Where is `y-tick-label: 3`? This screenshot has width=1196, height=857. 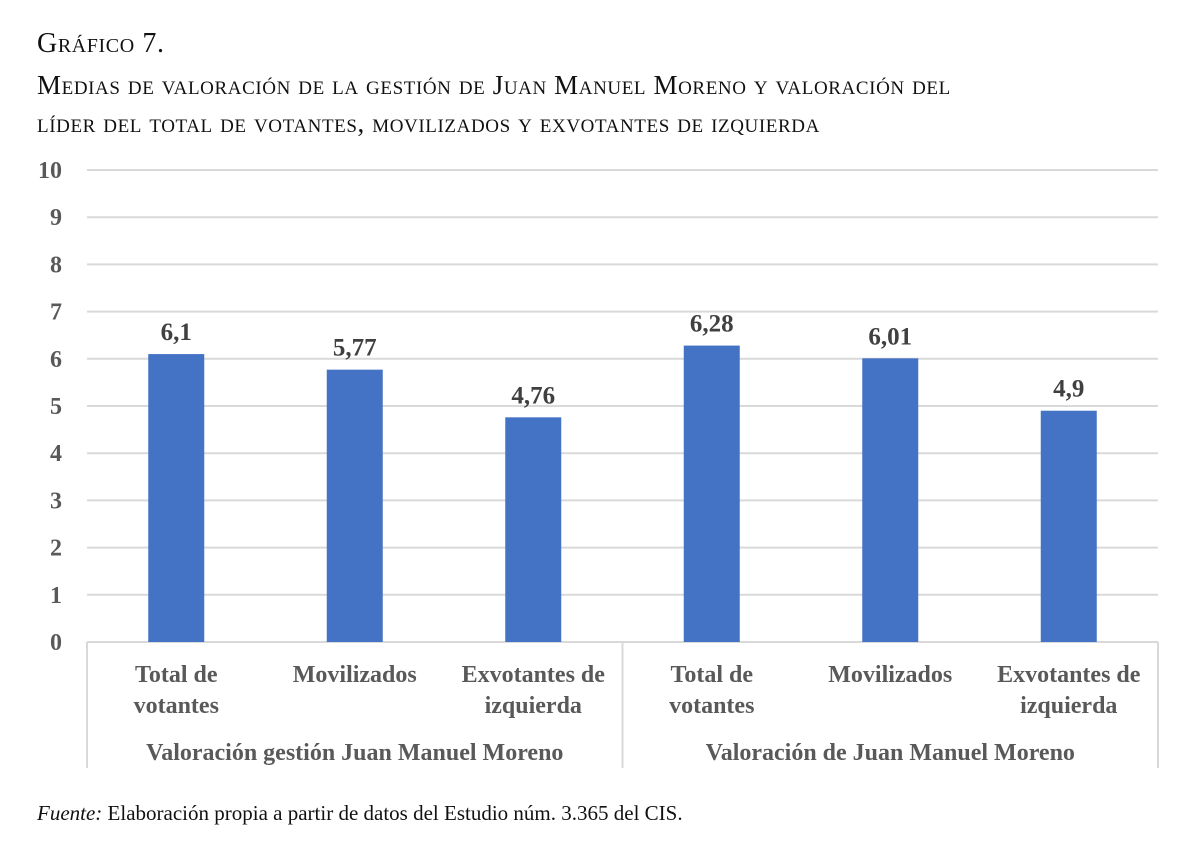 y-tick-label: 3 is located at coordinates (56, 501).